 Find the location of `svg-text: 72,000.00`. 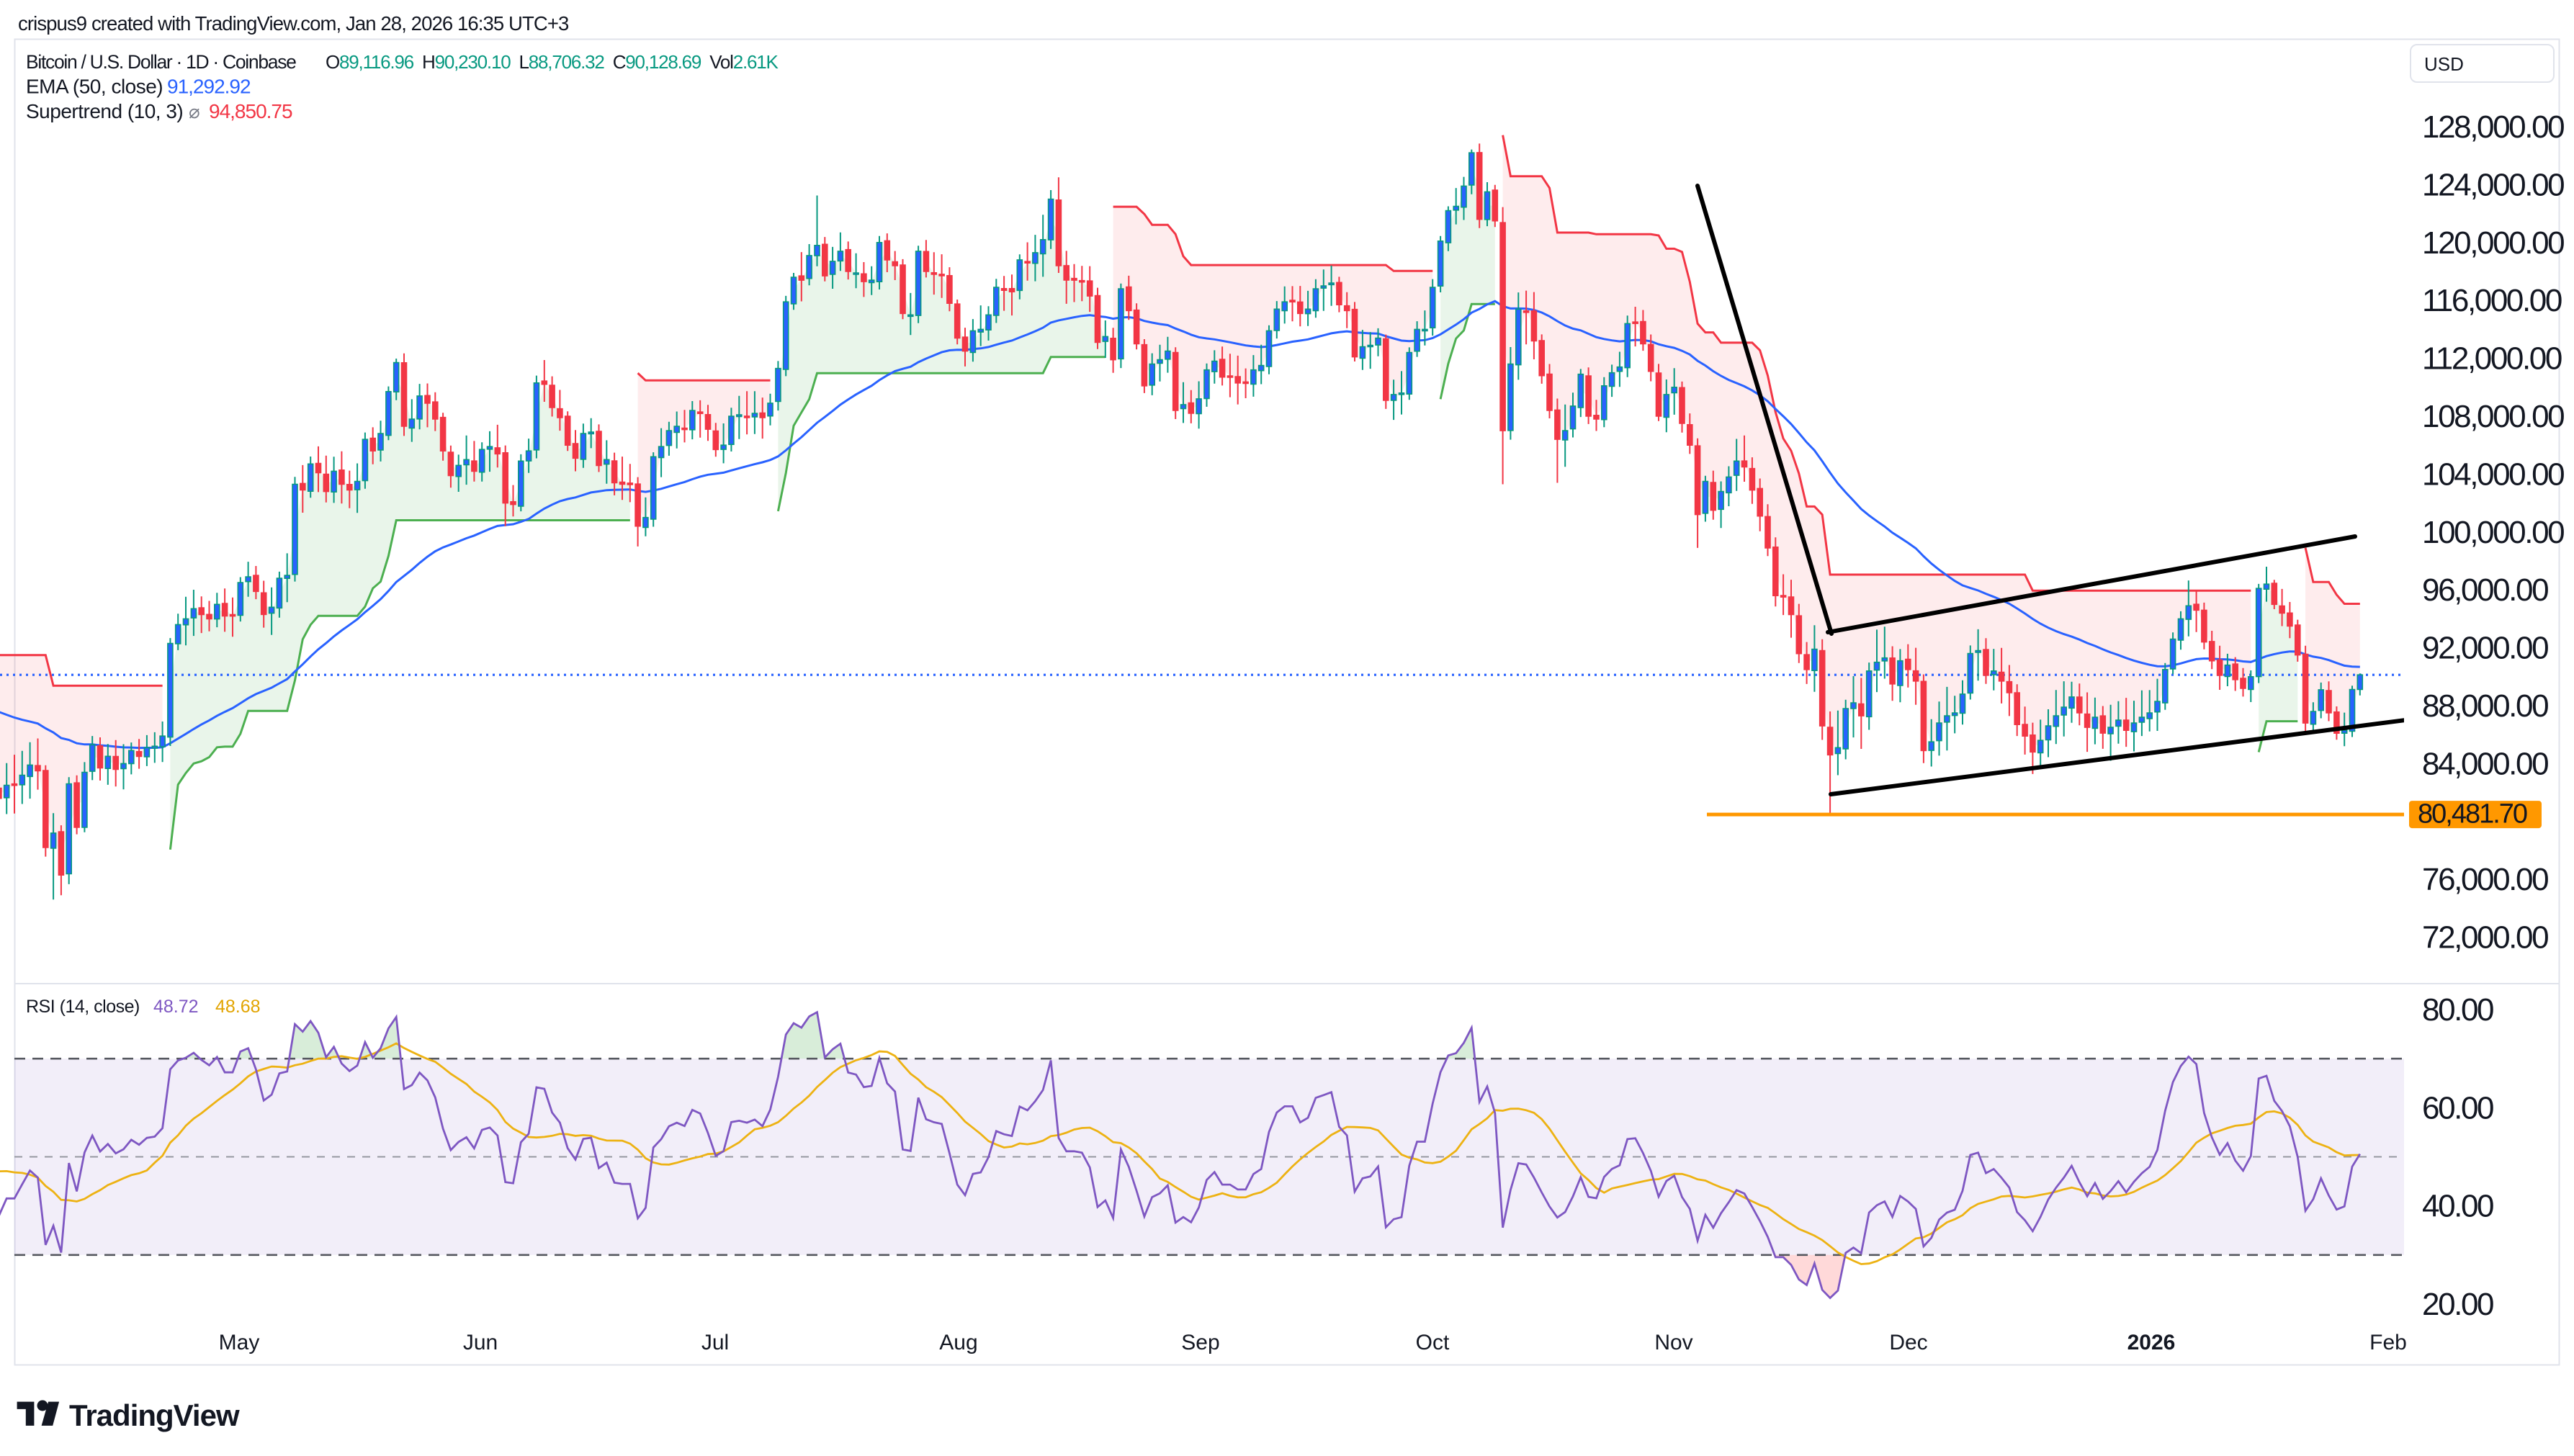

svg-text: 72,000.00 is located at coordinates (2485, 938).